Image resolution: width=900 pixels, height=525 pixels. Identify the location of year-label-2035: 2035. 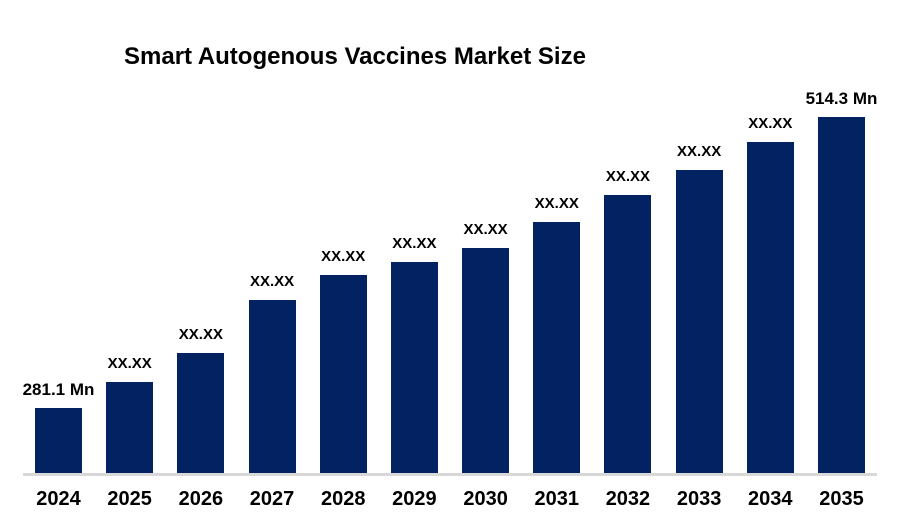
(841, 499).